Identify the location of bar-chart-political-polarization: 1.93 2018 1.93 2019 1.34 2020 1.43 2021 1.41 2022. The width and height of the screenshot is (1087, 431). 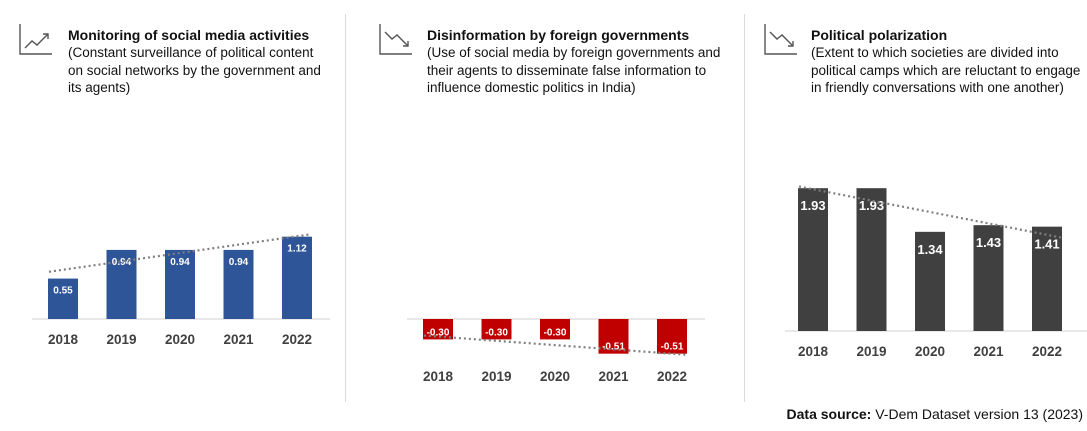
(936, 272).